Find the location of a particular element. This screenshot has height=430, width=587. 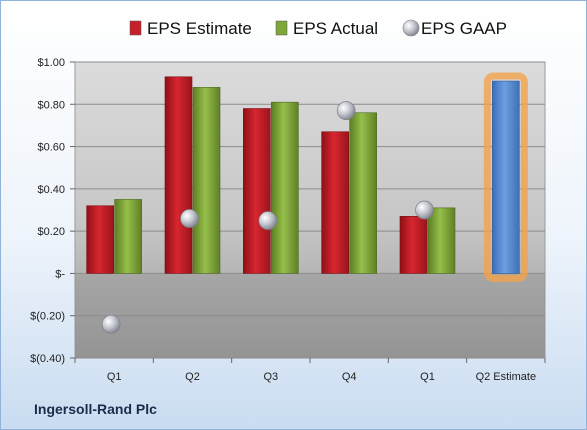

q2-estimate-highlight is located at coordinates (505, 177).